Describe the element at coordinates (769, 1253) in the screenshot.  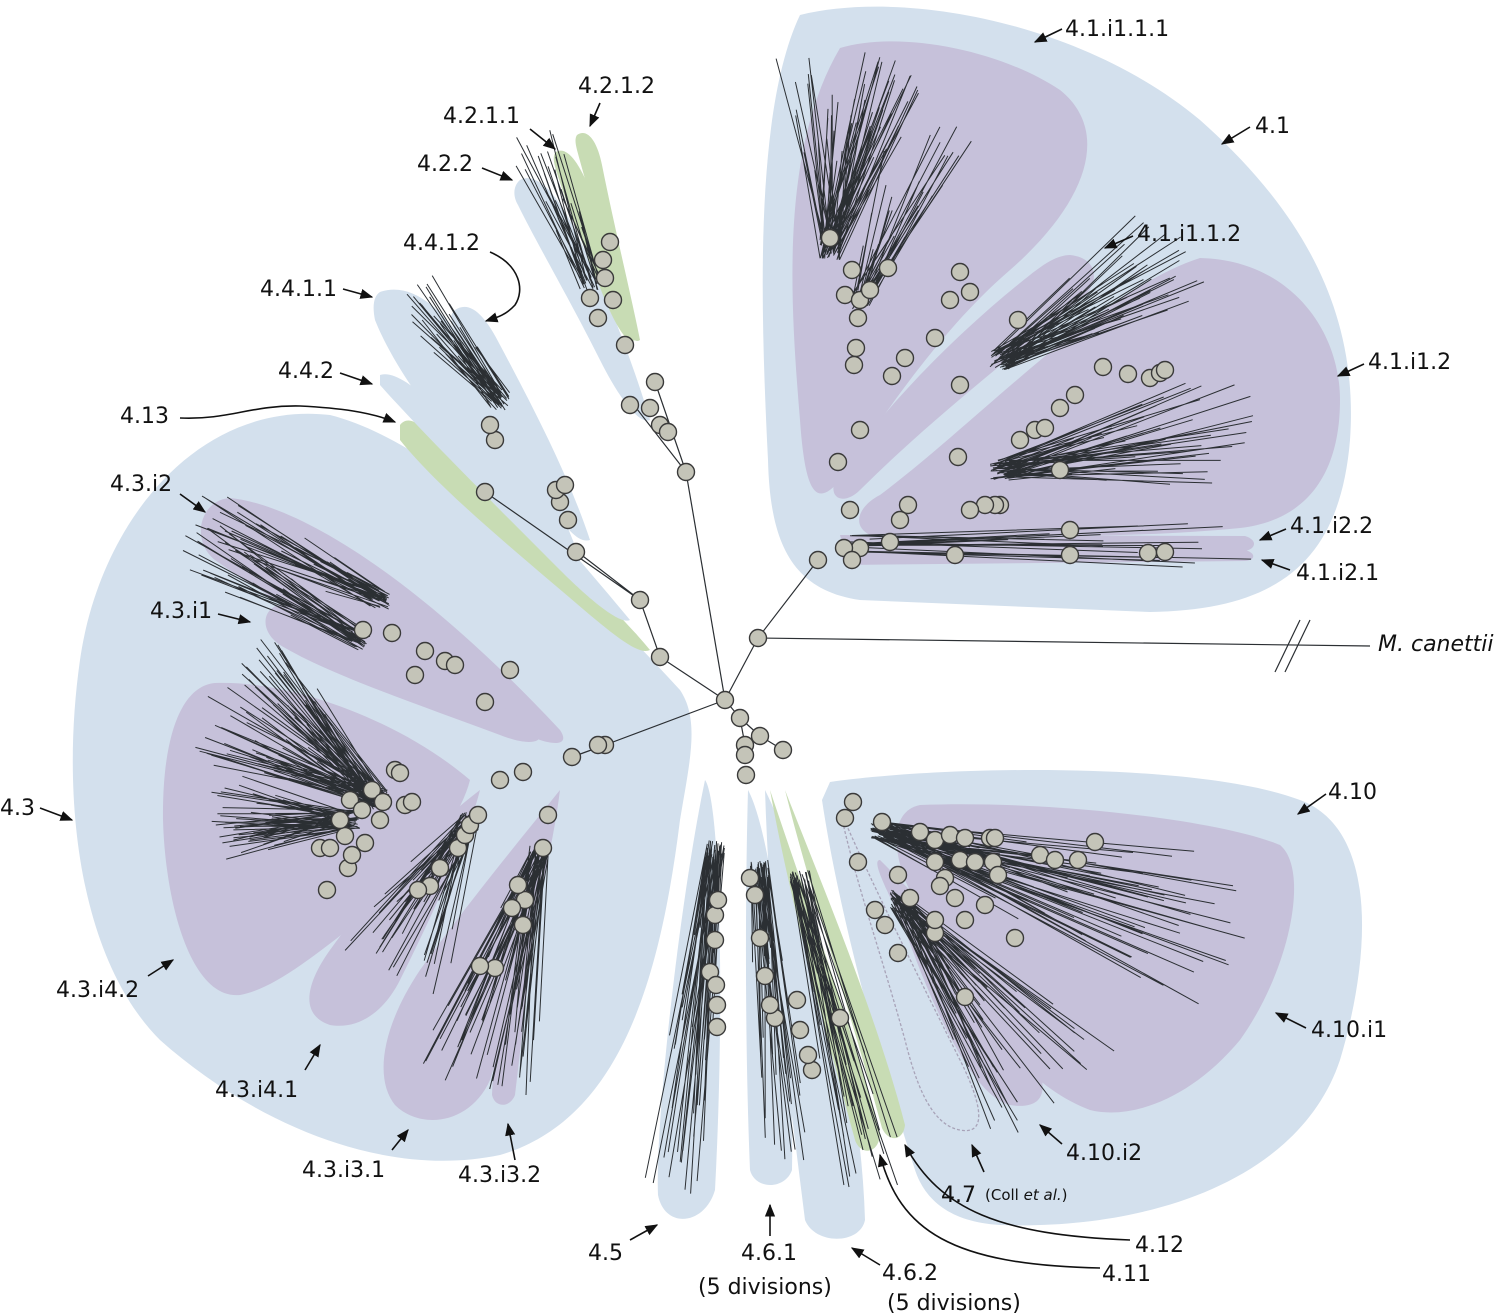
I see `label-4-6-1: 4.6.1` at that location.